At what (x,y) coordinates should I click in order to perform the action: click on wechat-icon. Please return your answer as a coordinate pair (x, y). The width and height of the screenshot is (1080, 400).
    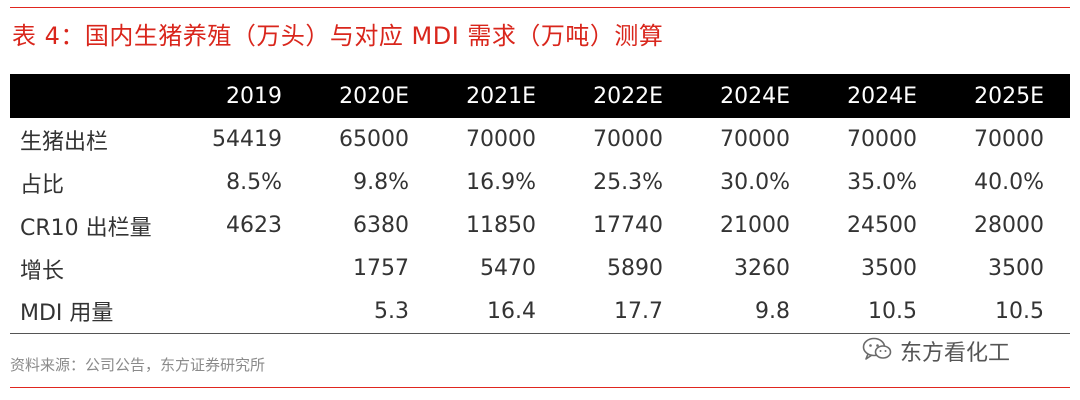
    Looking at the image, I should click on (877, 351).